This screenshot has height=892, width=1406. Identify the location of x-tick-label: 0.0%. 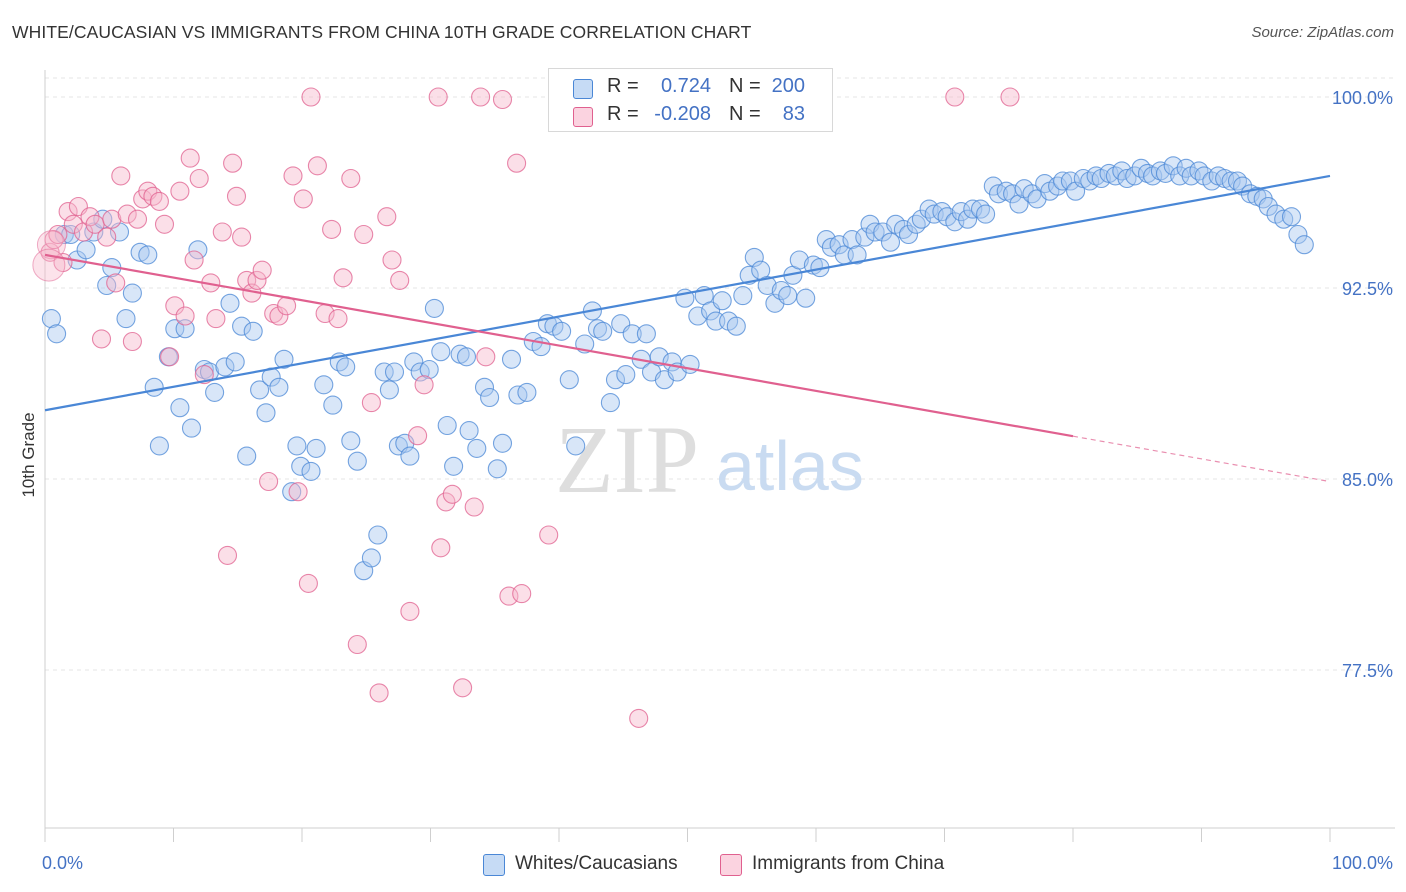
(62, 863).